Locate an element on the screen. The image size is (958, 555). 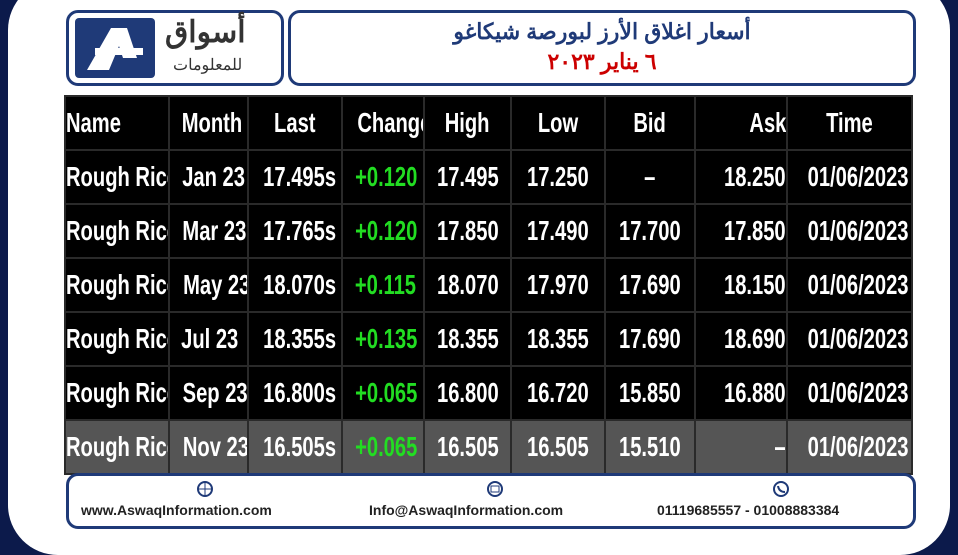
cell: 17.970 is located at coordinates (558, 285).